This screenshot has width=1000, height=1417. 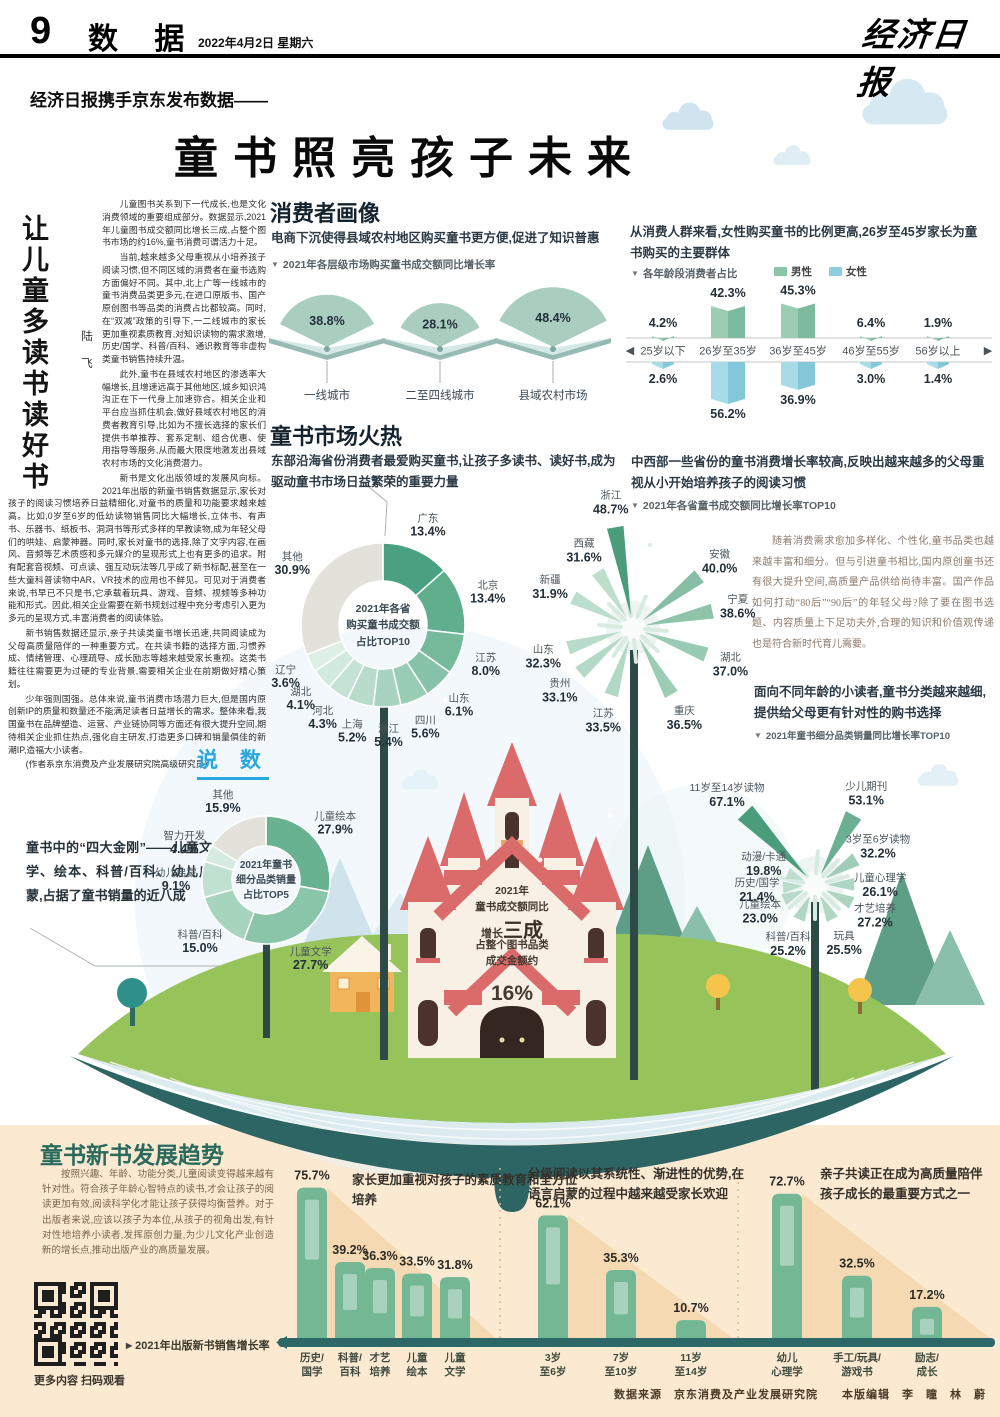 I want to click on article-paragraph: (作者系京东消费及产业发展研究院高级研究员), so click(x=116, y=764).